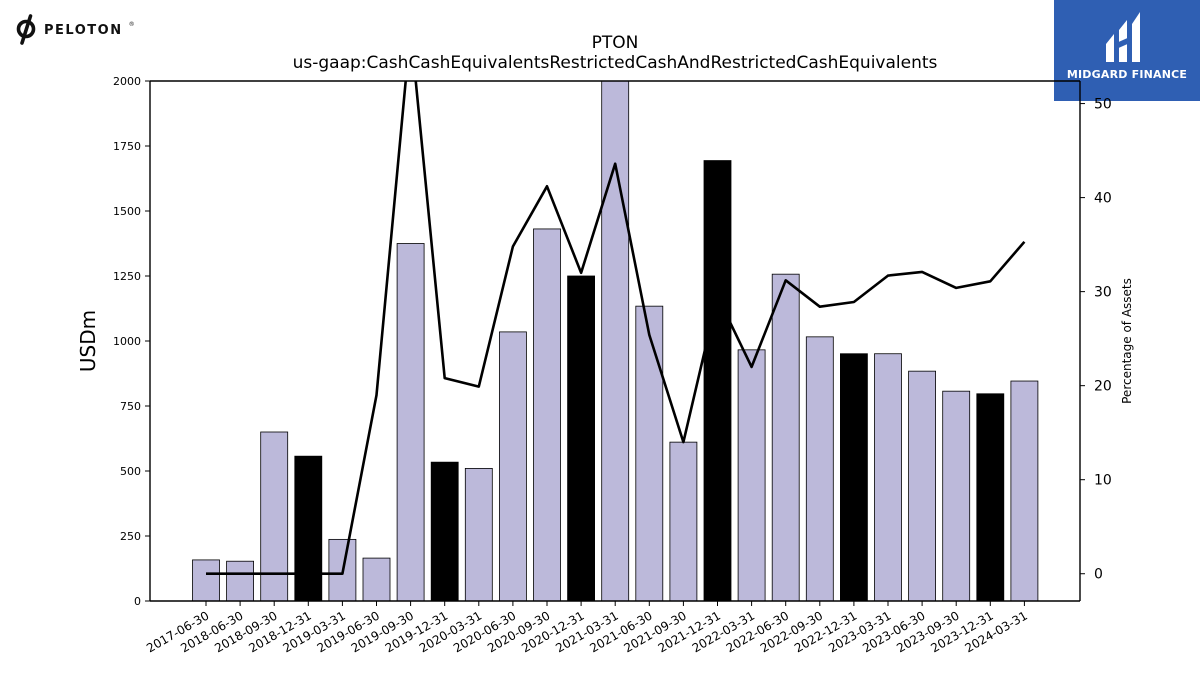 The height and width of the screenshot is (675, 1200). Describe the element at coordinates (127, 276) in the screenshot. I see `y-tick-label: 1250` at that location.